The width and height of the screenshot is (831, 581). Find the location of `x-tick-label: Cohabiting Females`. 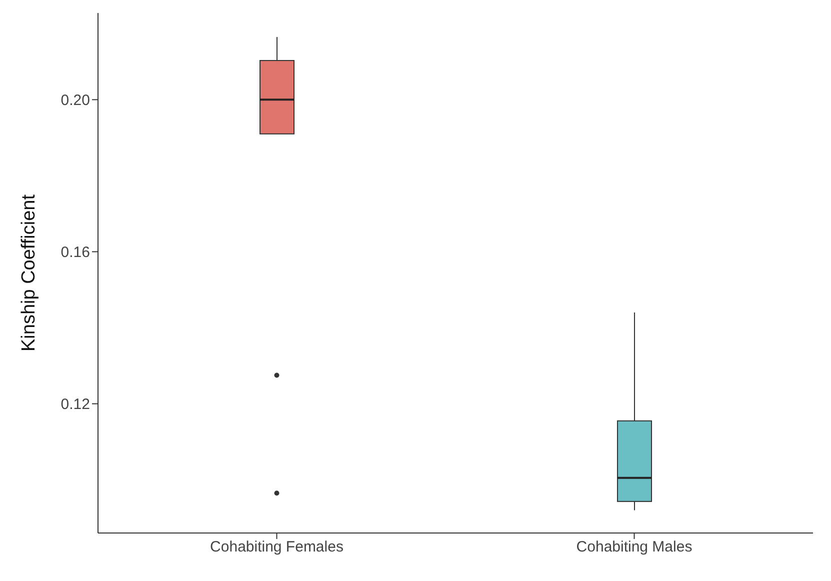

x-tick-label: Cohabiting Females is located at coordinates (277, 547).